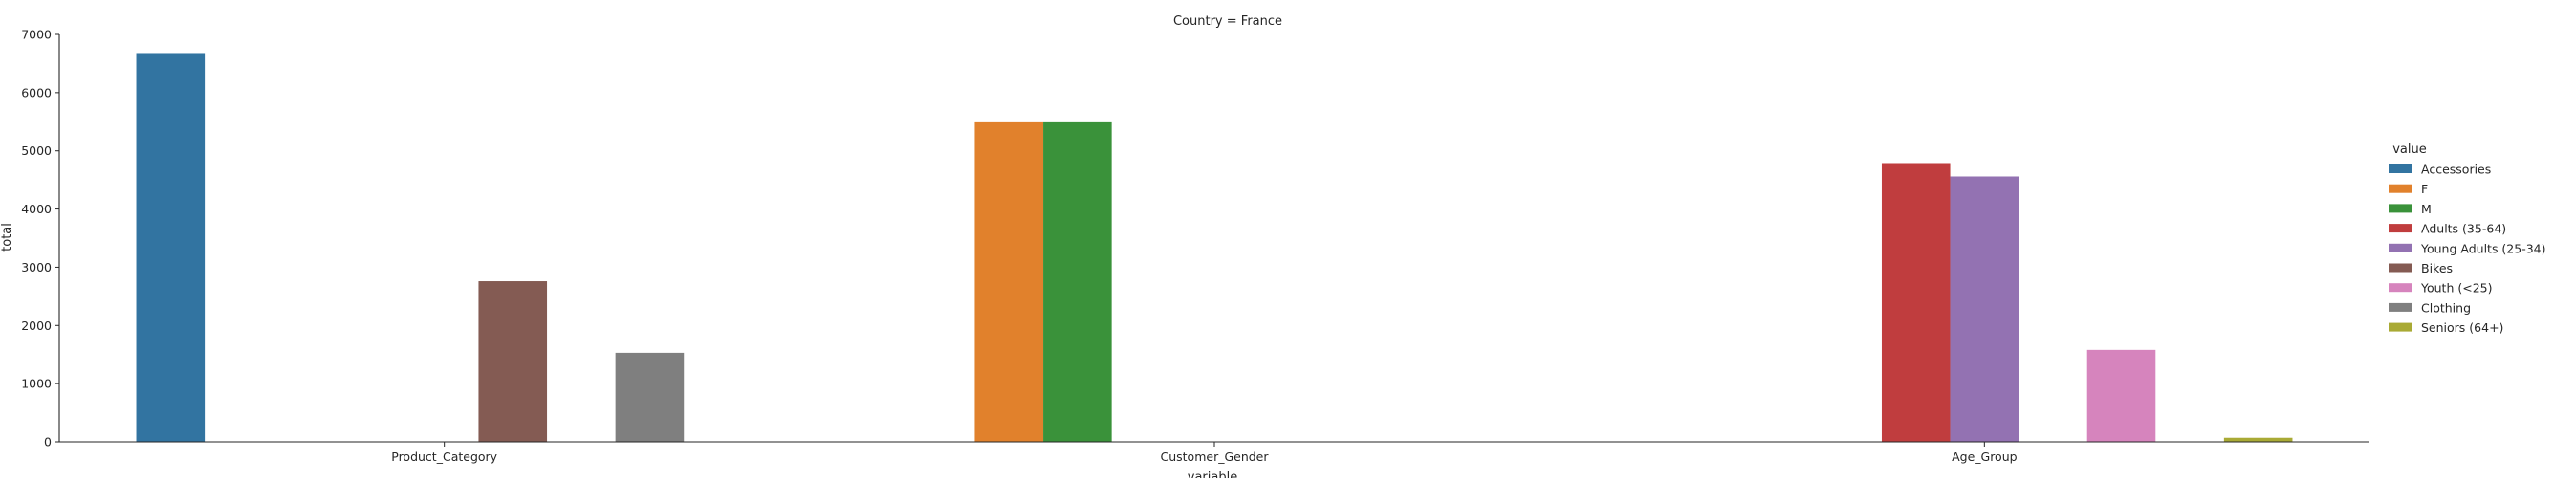 The width and height of the screenshot is (2576, 482). What do you see at coordinates (2462, 328) in the screenshot?
I see `legend-label: Seniors (64+)` at bounding box center [2462, 328].